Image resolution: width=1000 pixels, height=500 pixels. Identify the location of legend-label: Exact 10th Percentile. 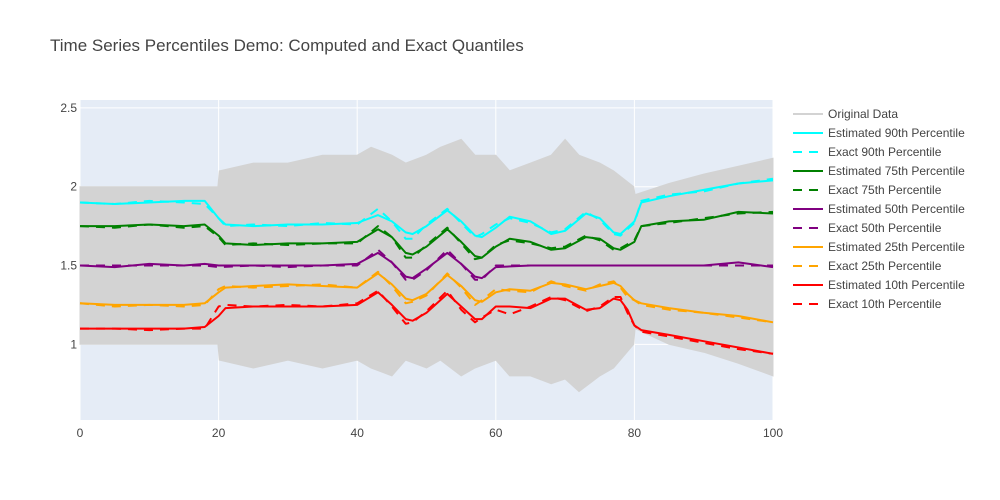
(885, 304).